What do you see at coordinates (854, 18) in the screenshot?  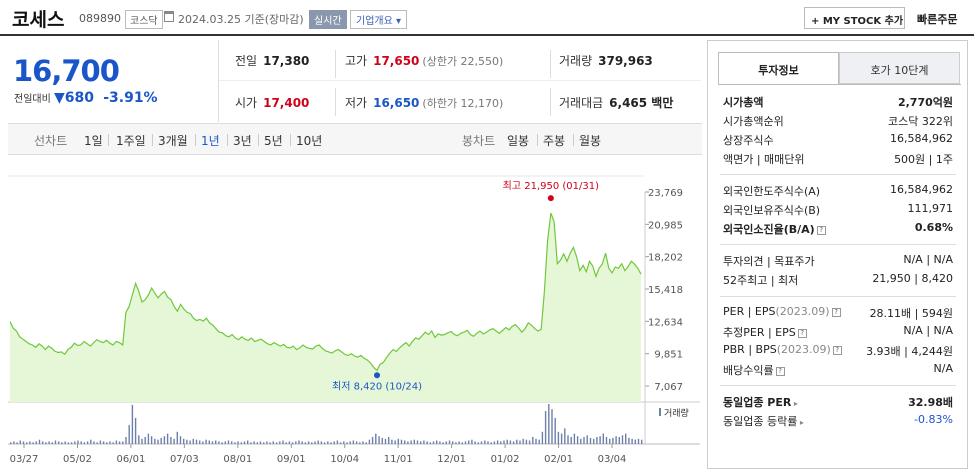 I see `add-mystock-button: + MY STOCK 추가` at bounding box center [854, 18].